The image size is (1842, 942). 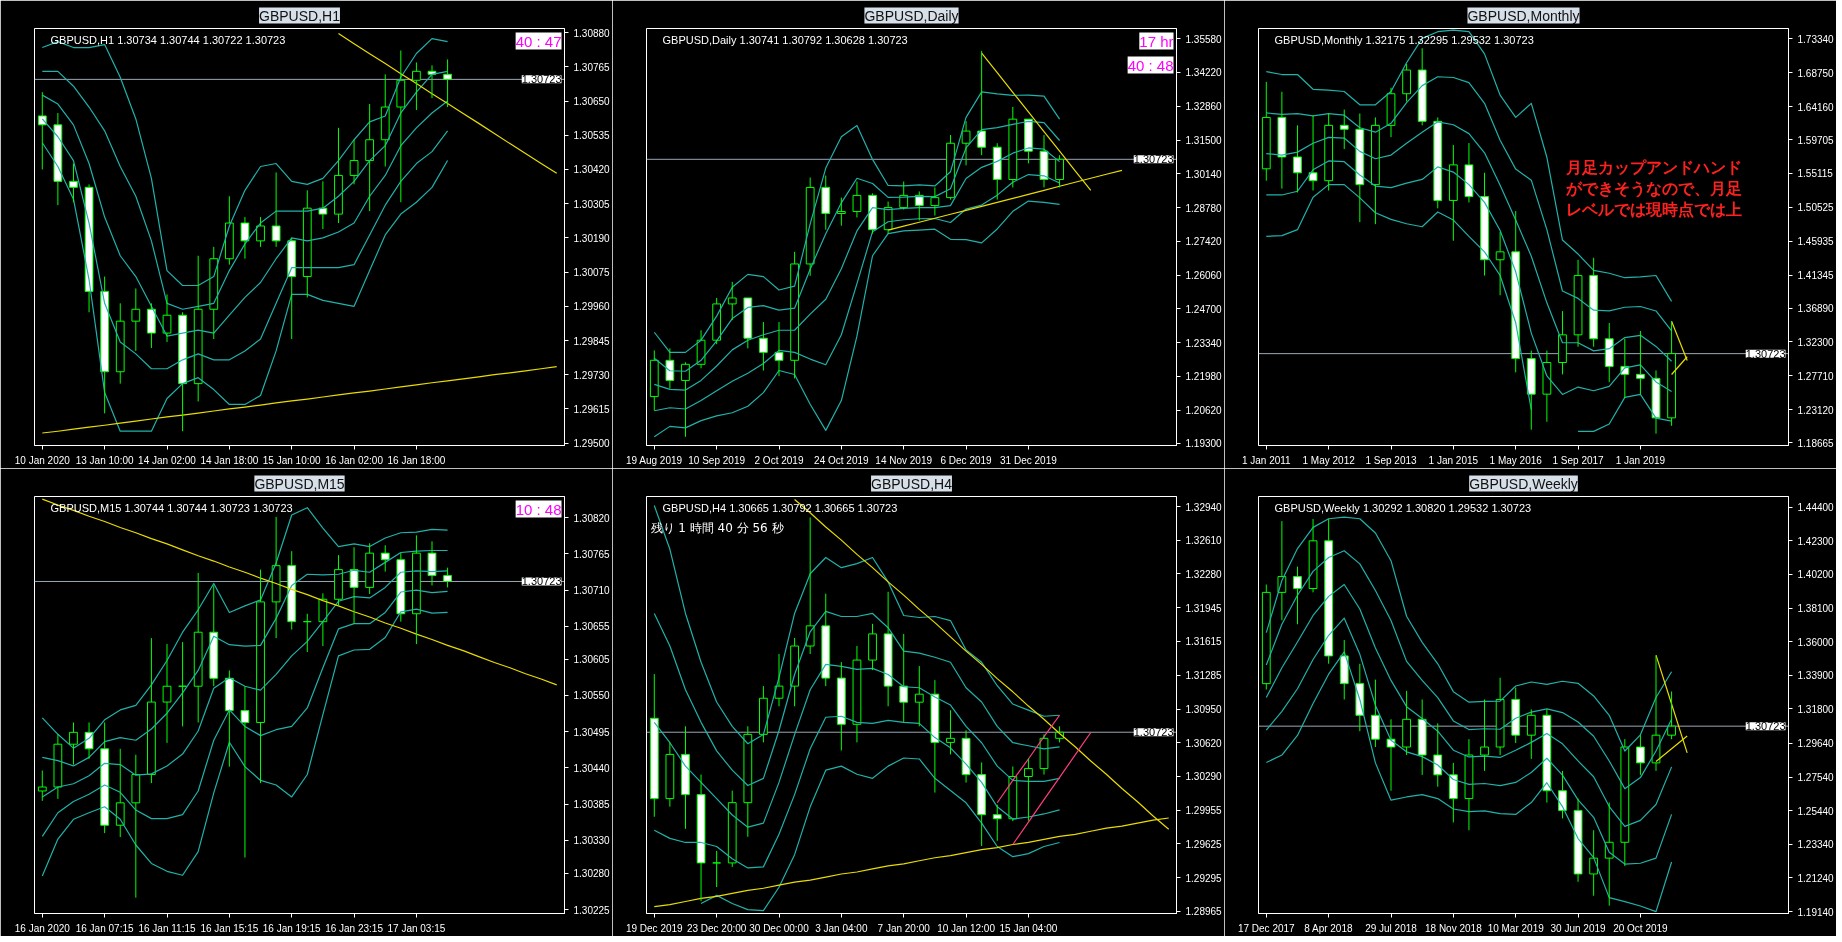 I want to click on chart-title: GBPUSD,Monthly, so click(x=1523, y=15).